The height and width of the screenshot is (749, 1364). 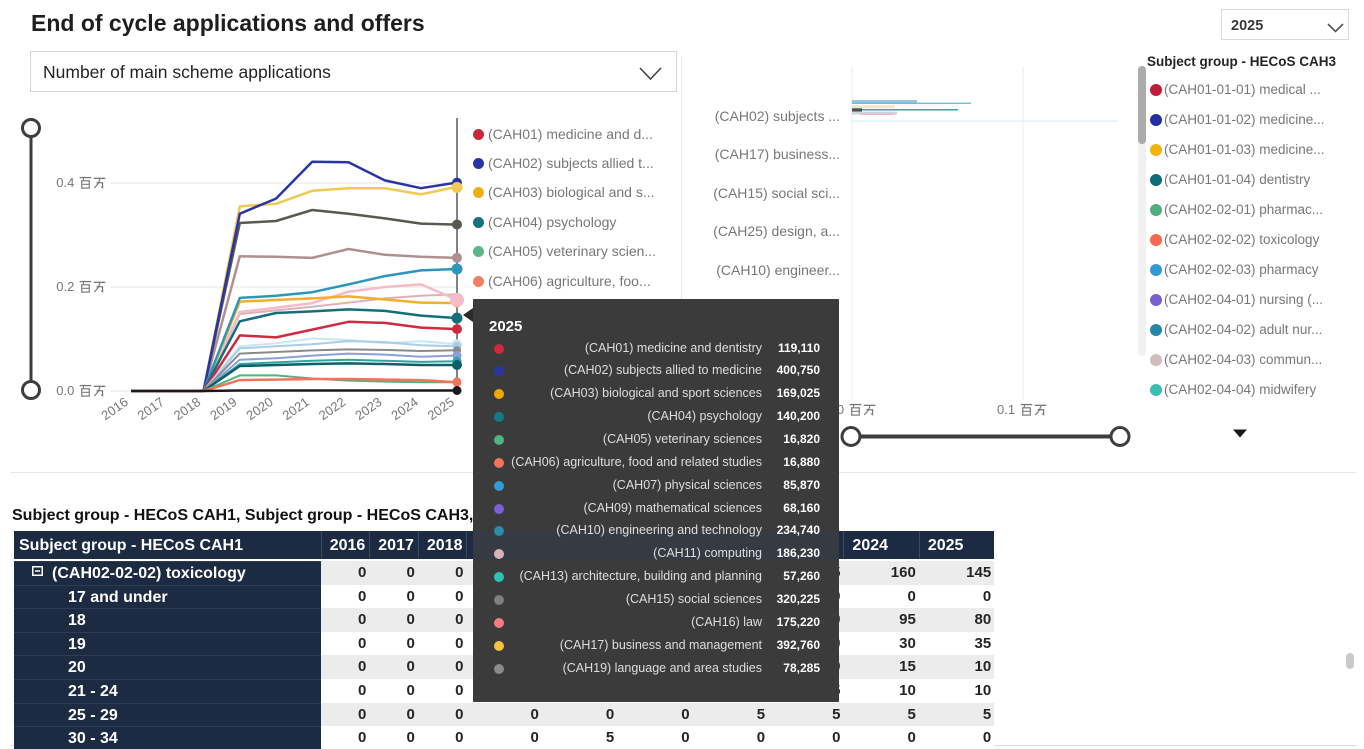 What do you see at coordinates (223, 408) in the screenshot?
I see `svg-text: 2019` at bounding box center [223, 408].